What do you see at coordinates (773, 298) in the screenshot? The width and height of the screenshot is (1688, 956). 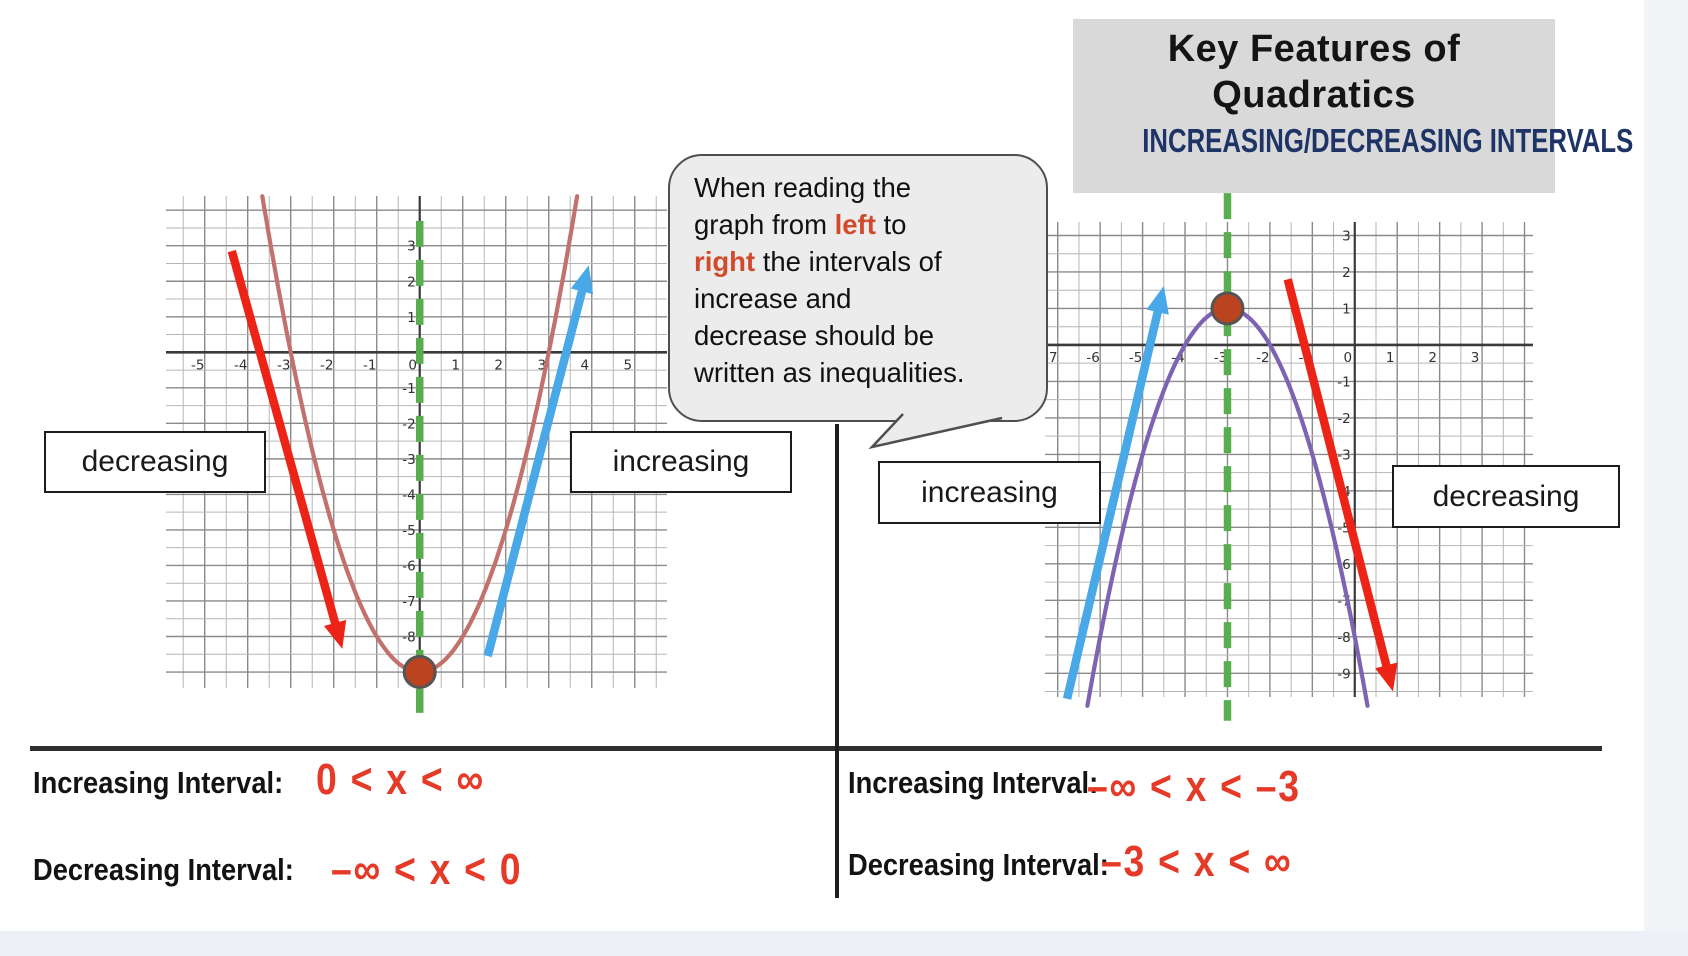 I see `bubble-text-line: increase and` at bounding box center [773, 298].